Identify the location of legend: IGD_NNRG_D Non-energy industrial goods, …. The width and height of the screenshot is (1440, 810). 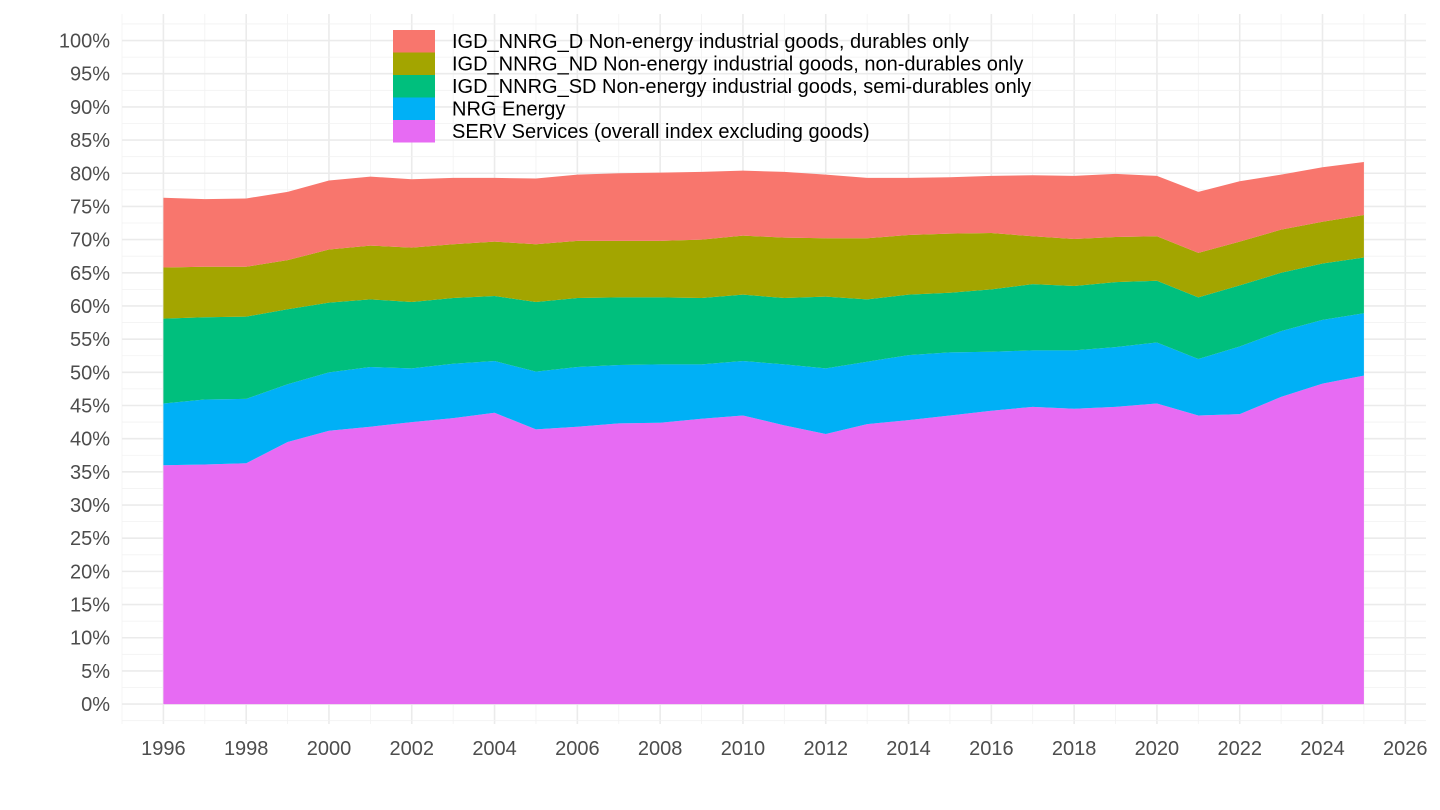
(712, 86).